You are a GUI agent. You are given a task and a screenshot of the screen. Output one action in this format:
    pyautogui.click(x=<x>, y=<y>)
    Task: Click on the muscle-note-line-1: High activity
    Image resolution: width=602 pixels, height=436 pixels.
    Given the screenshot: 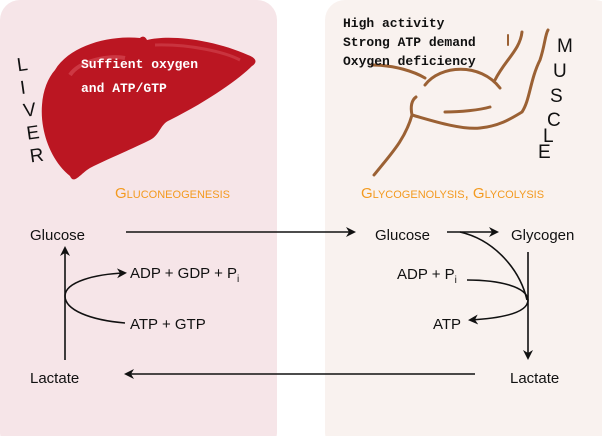 What is the action you would take?
    pyautogui.click(x=394, y=23)
    